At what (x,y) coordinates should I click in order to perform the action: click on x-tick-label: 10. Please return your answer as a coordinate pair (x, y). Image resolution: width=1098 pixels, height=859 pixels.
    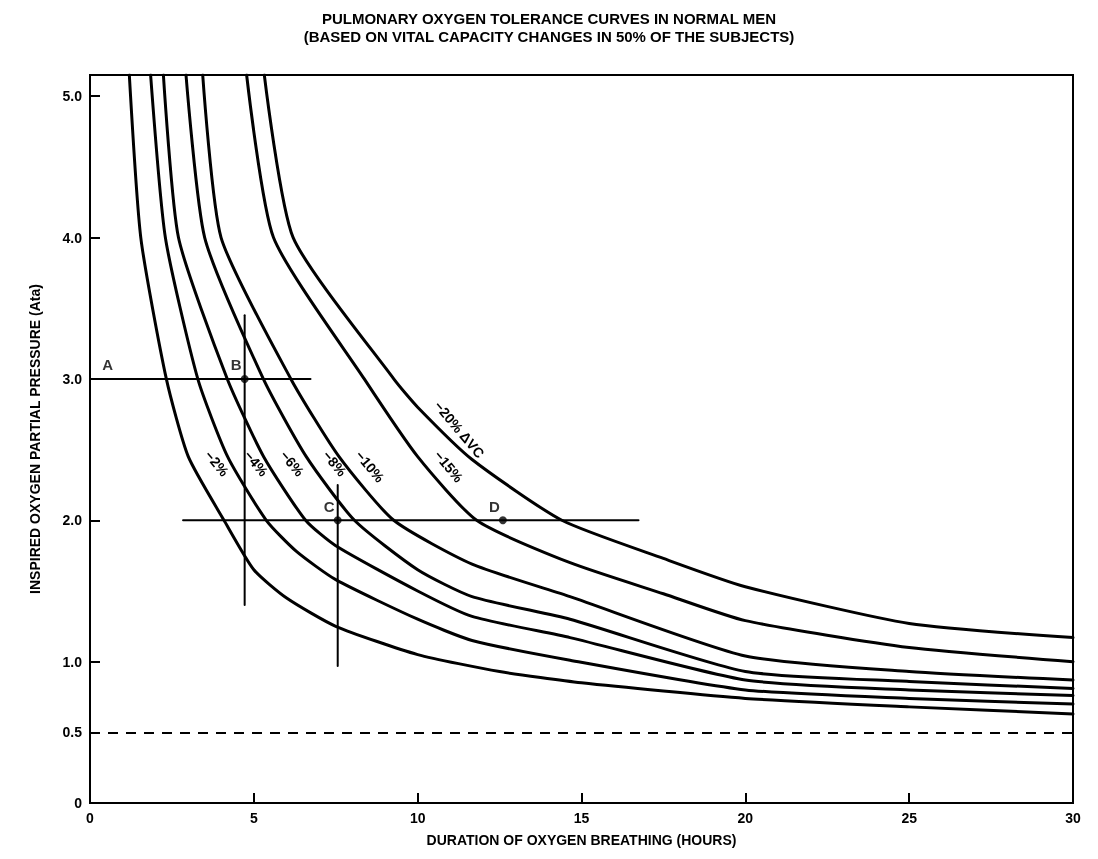
    Looking at the image, I should click on (417, 818).